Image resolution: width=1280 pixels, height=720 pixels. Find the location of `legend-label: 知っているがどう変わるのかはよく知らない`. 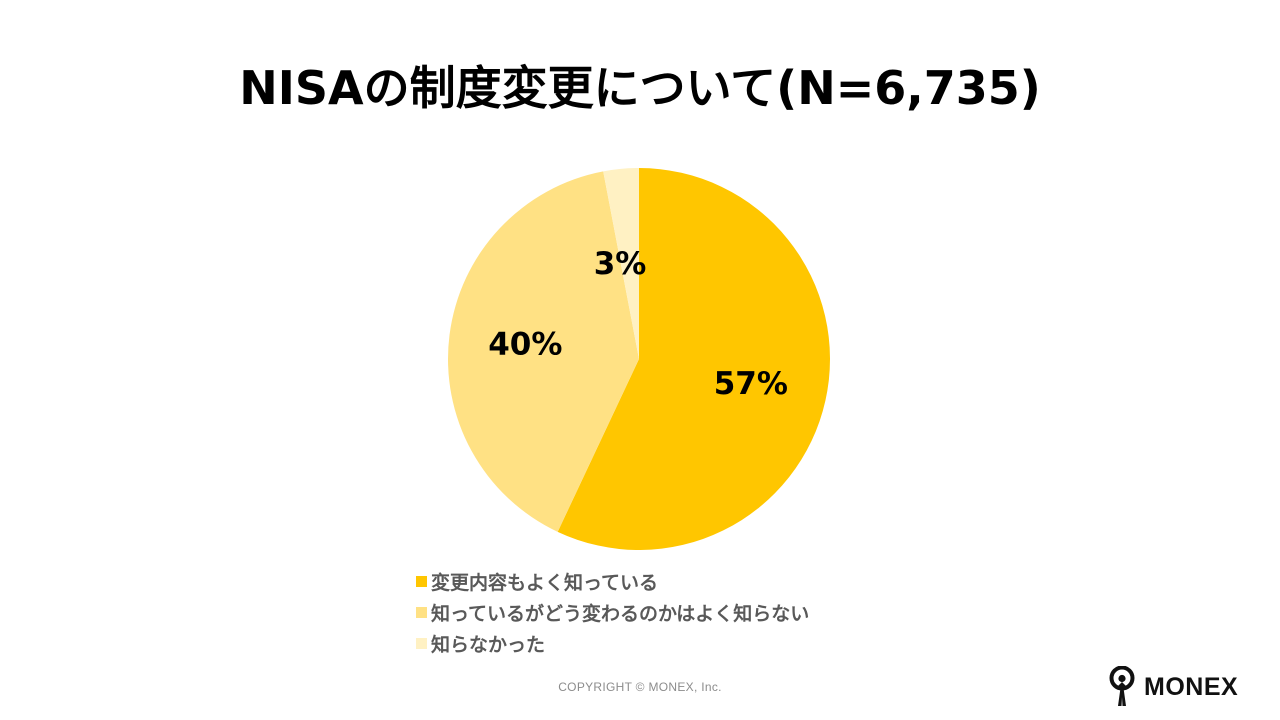

legend-label: 知っているがどう変わるのかはよく知らない is located at coordinates (620, 614).